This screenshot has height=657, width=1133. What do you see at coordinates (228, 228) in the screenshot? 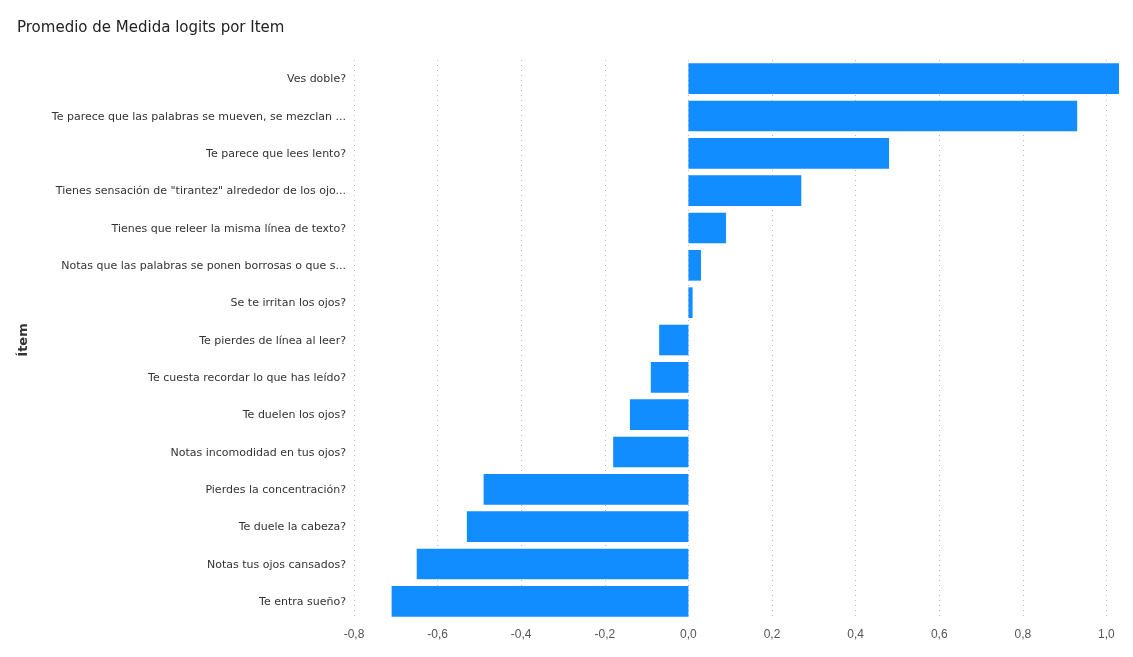
I see `y-tick-label: Tienes que releer la misma línea de texto?` at bounding box center [228, 228].